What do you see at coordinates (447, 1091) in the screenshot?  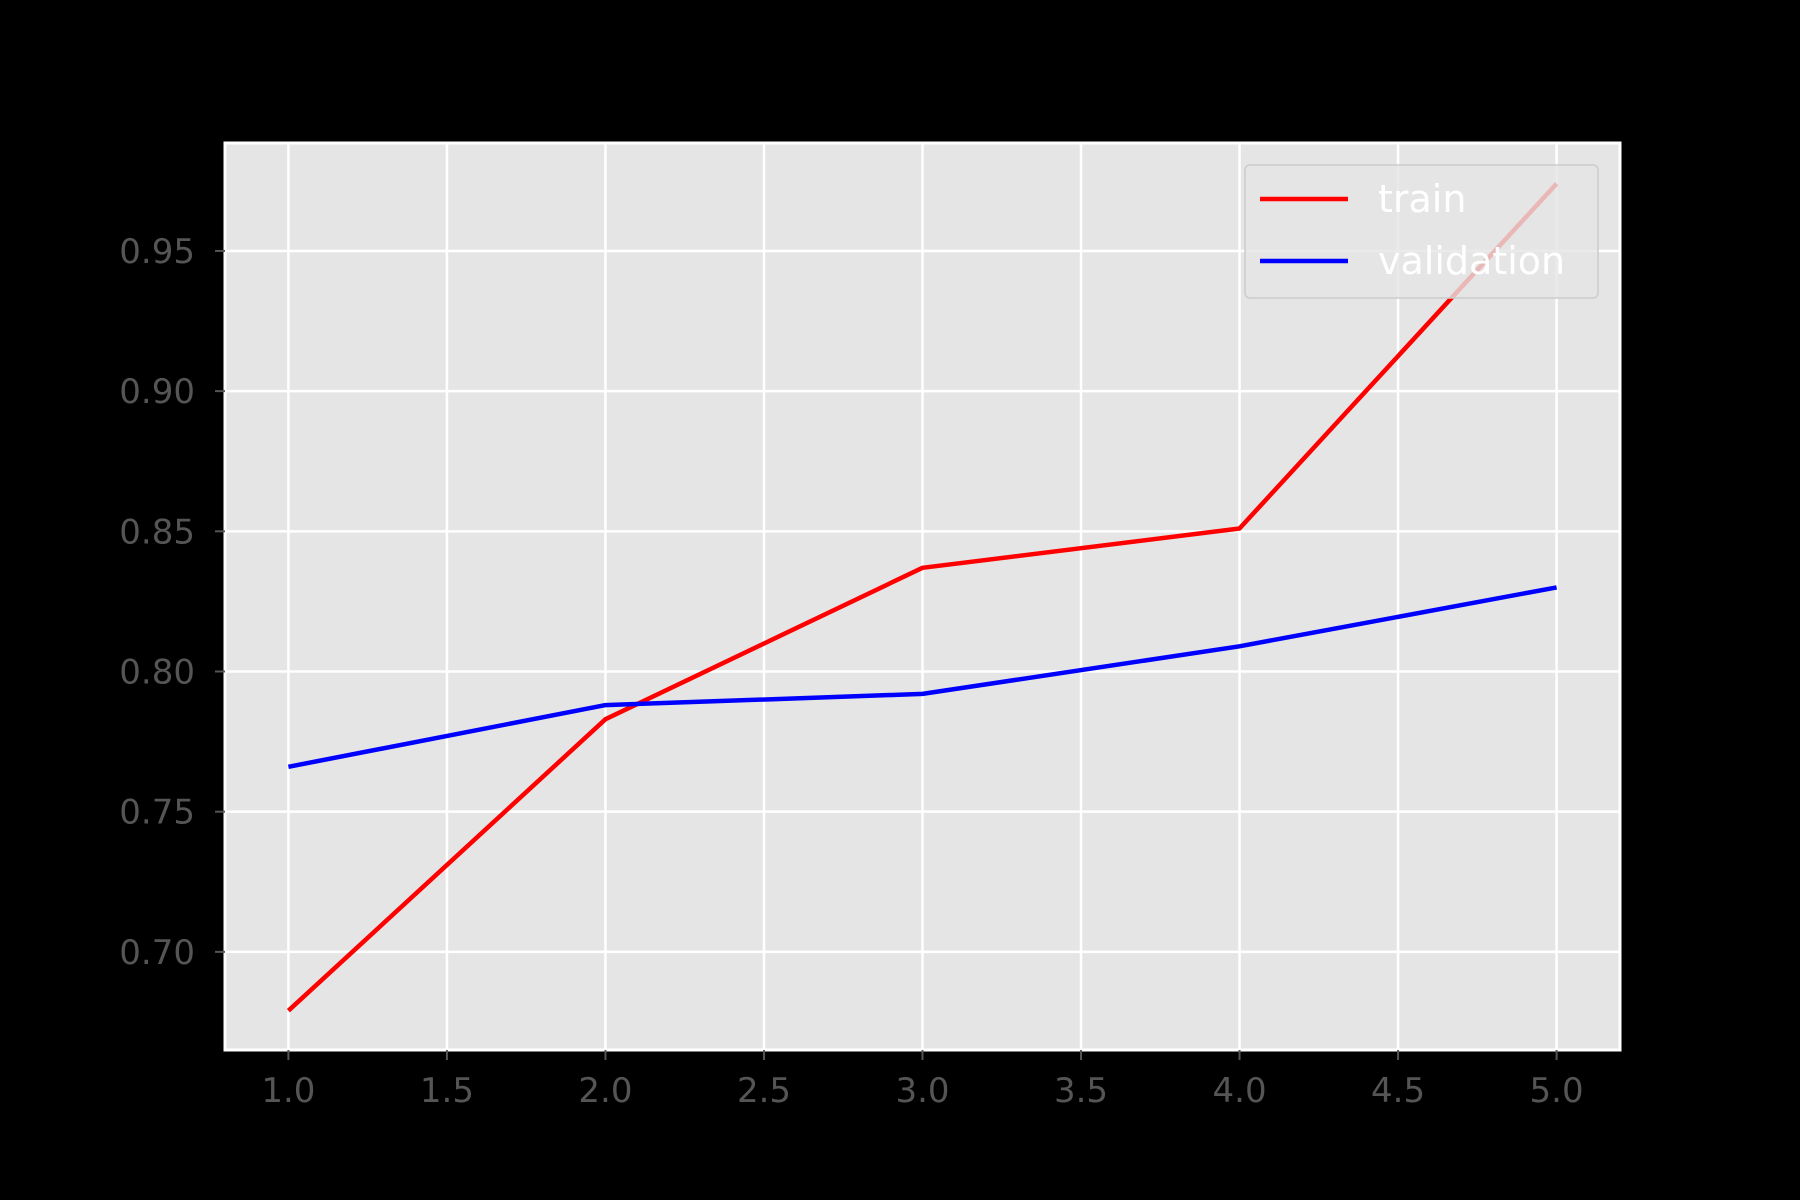 I see `x-tick-label: 1.5` at bounding box center [447, 1091].